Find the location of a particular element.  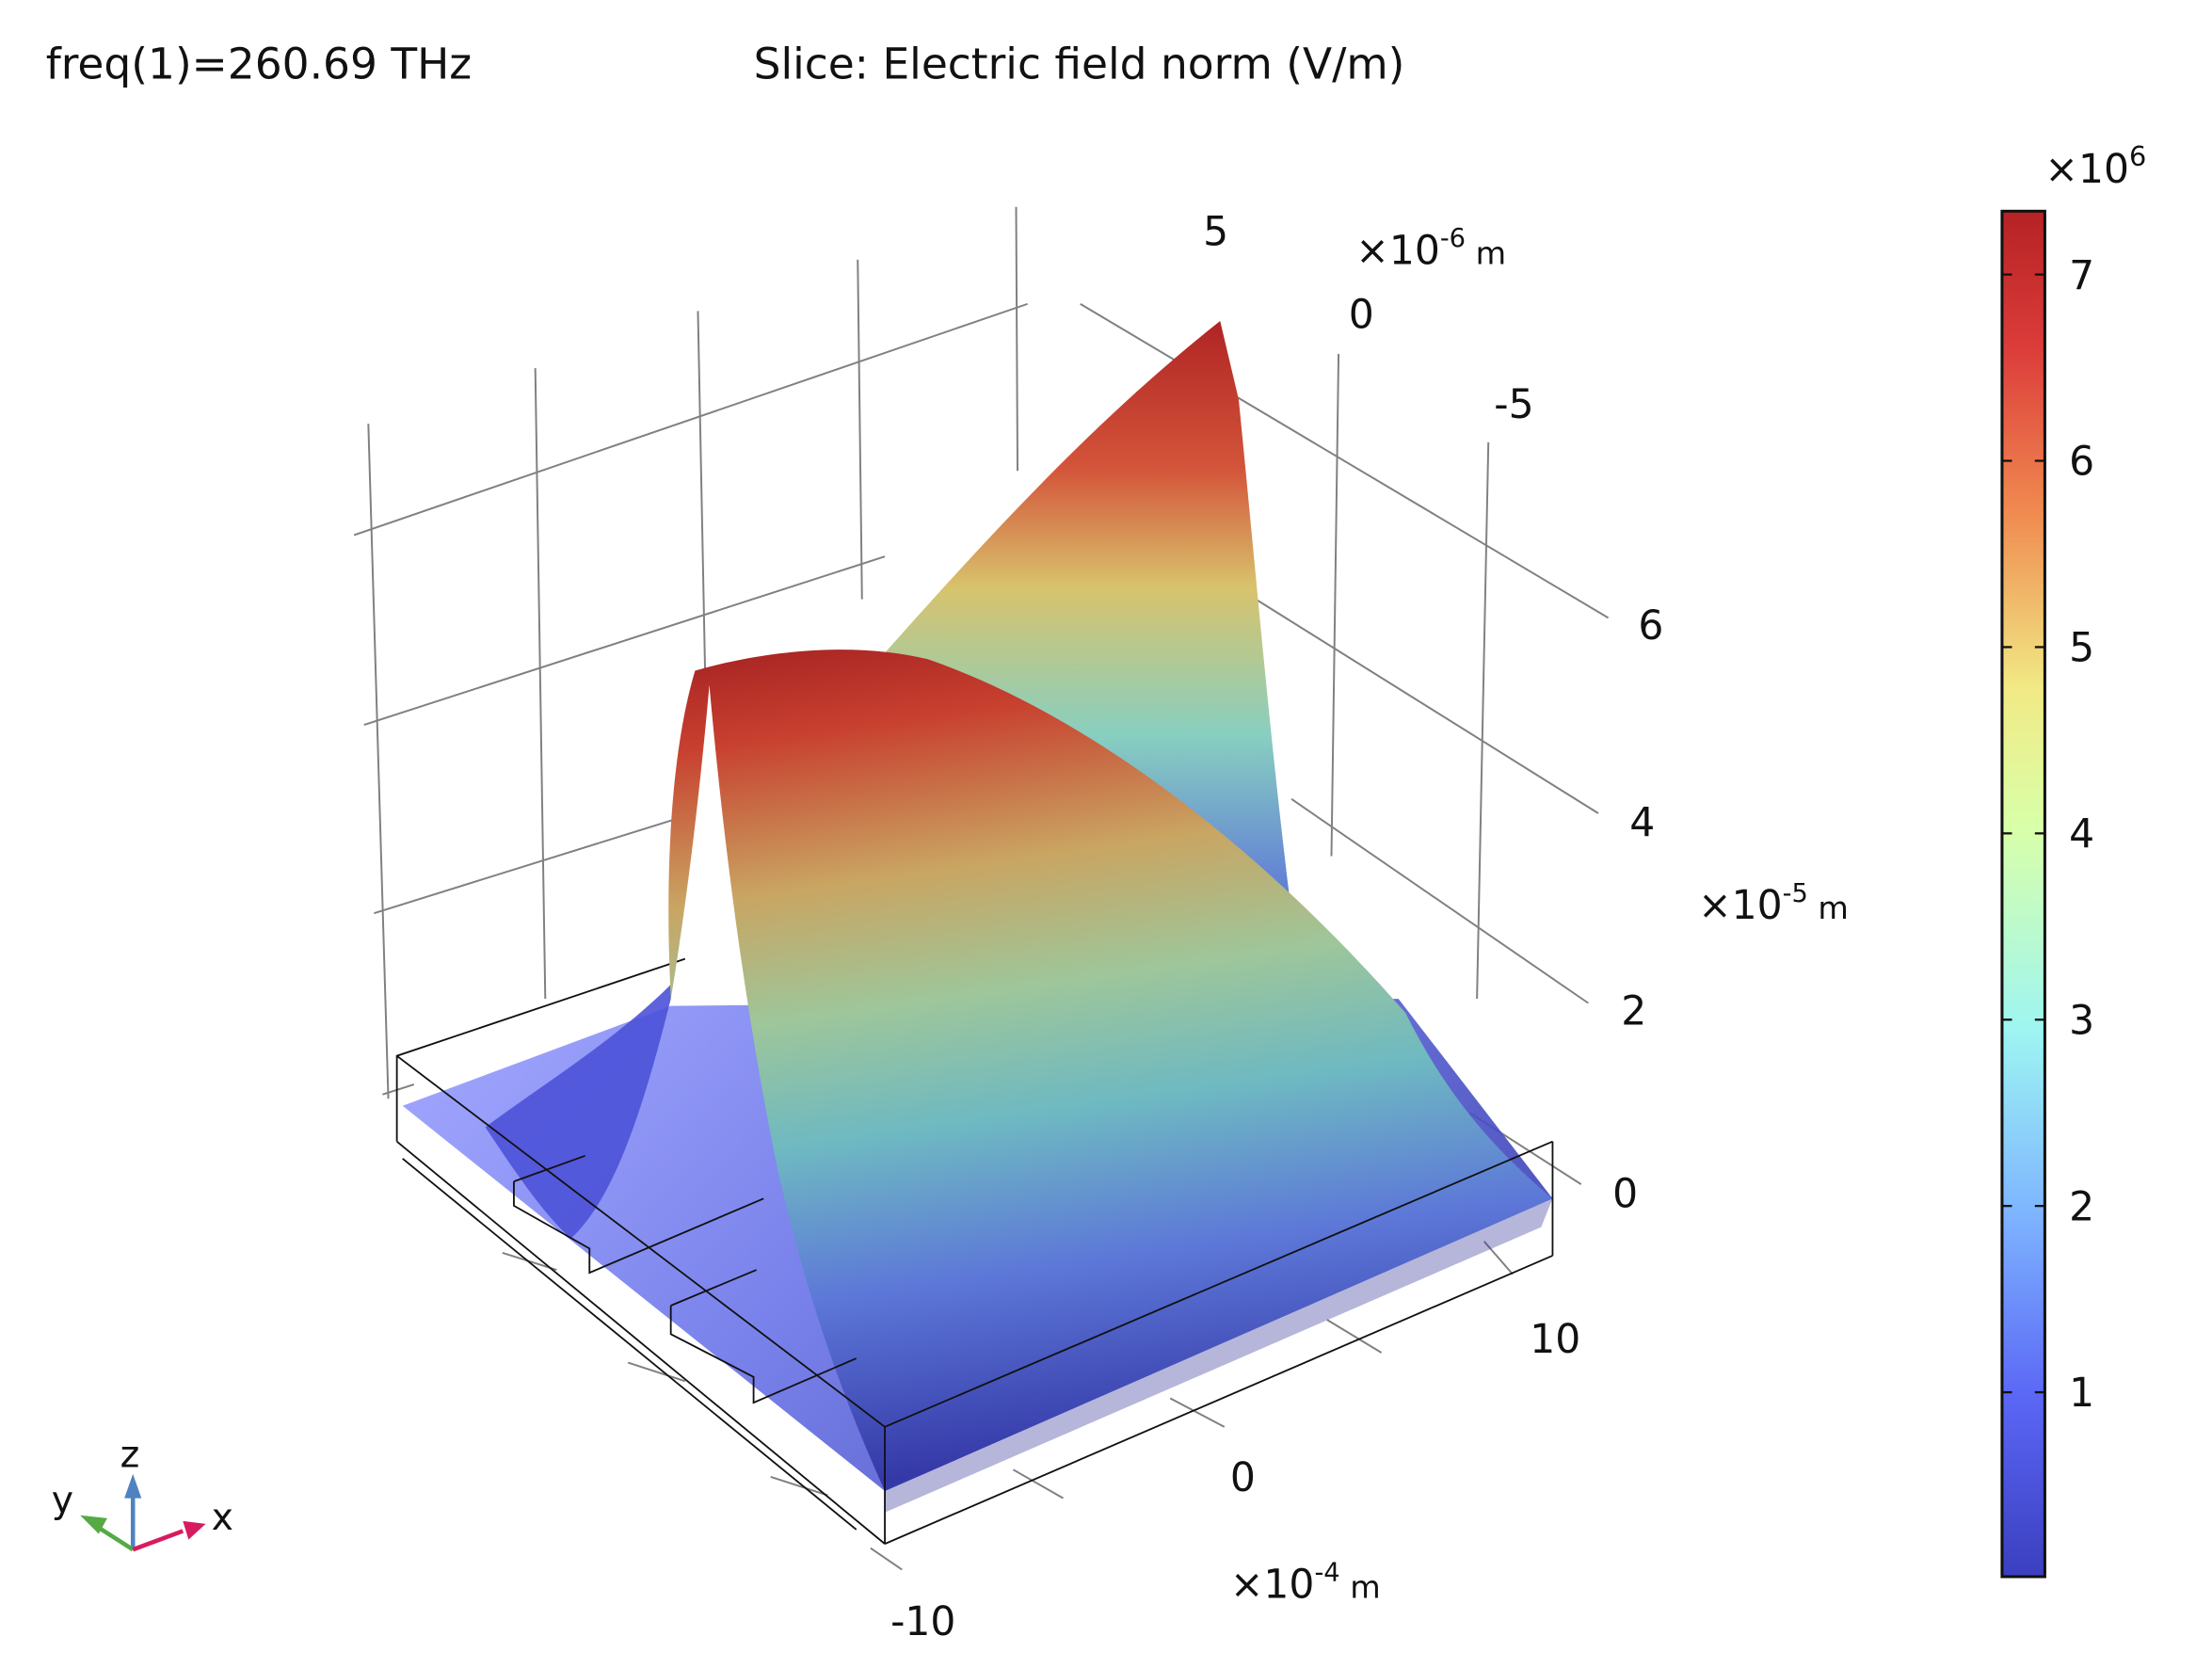

z-axis-unit: ×10-5 m is located at coordinates (1773, 904).